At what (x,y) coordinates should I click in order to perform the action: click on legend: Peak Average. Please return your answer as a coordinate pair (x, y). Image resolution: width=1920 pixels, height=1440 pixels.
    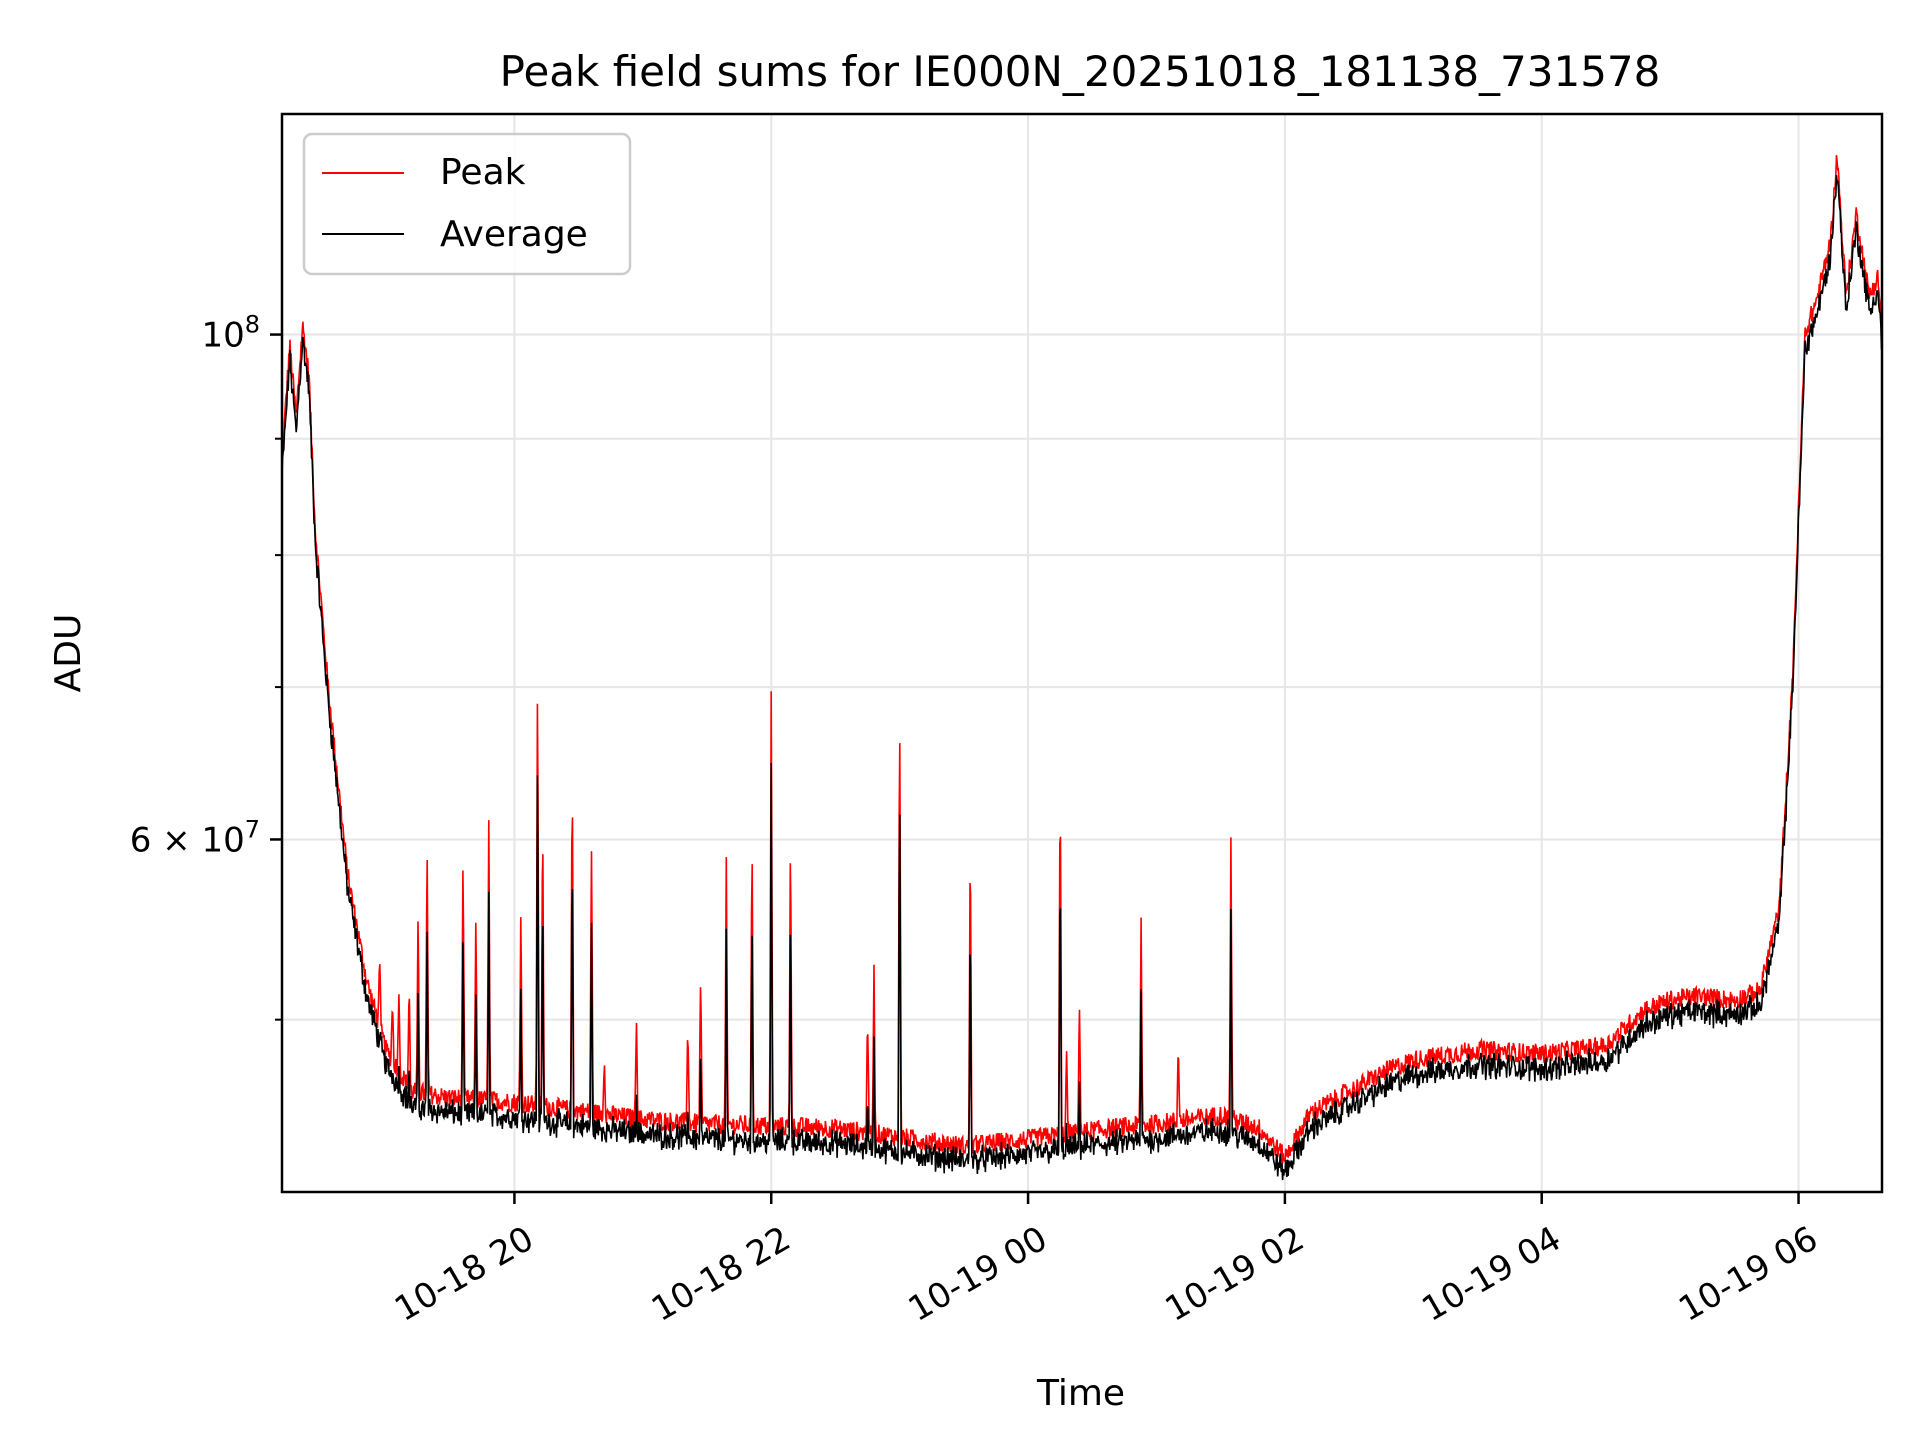
    Looking at the image, I should click on (467, 204).